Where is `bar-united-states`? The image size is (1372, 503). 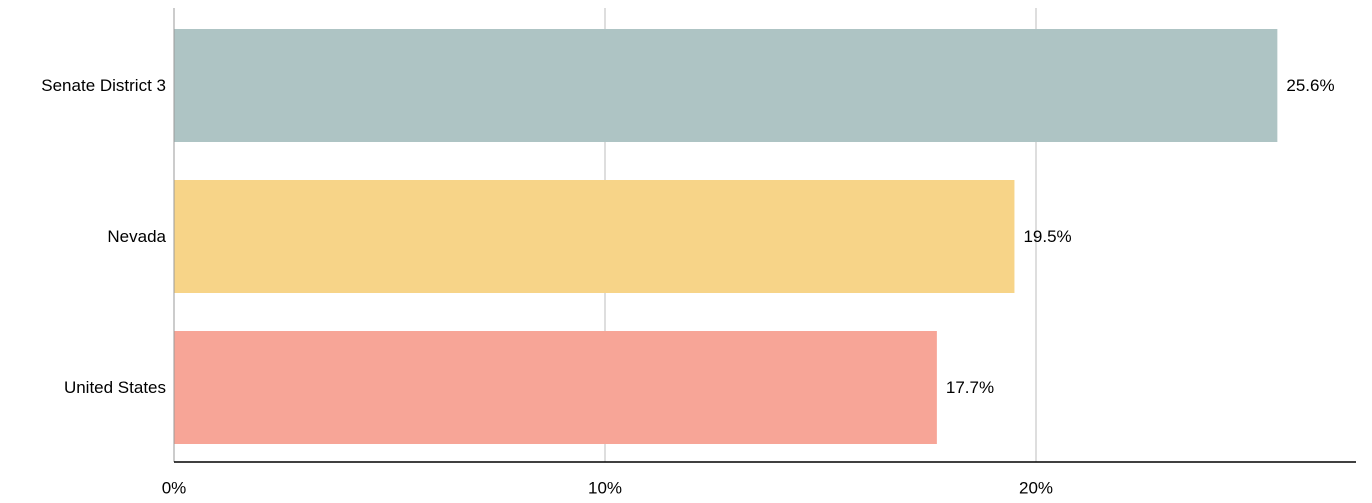
bar-united-states is located at coordinates (555, 387).